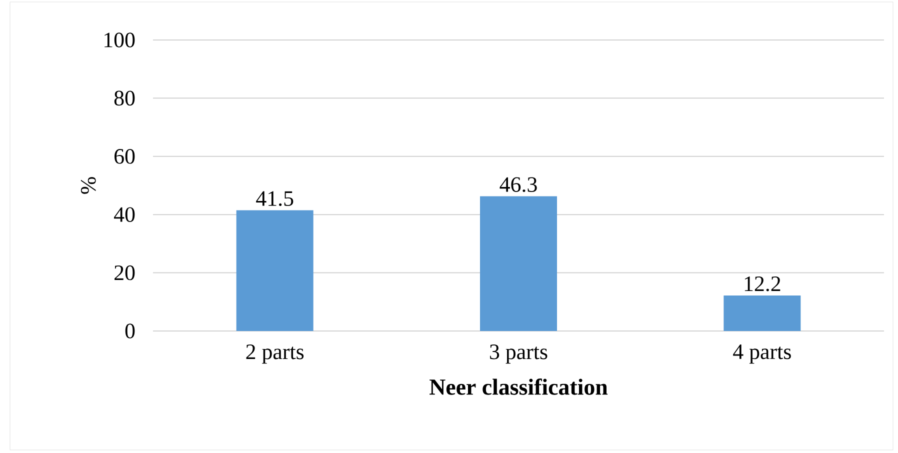 The width and height of the screenshot is (898, 453). Describe the element at coordinates (124, 214) in the screenshot. I see `y-tick-label: 40` at that location.